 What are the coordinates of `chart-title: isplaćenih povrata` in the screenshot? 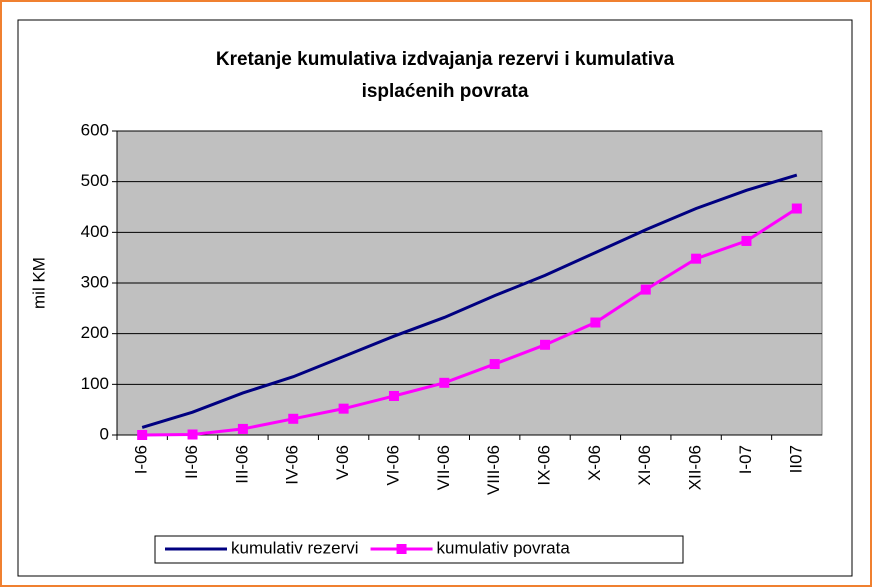 It's located at (445, 91).